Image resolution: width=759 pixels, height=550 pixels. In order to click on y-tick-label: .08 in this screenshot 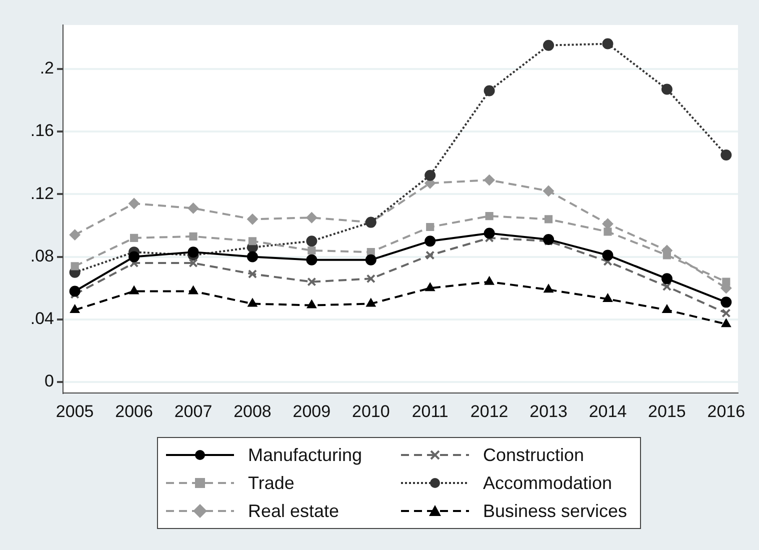, I will do `click(42, 256)`.